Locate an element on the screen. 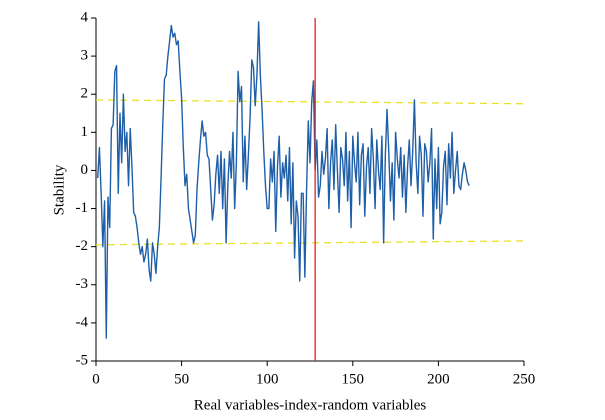 The image size is (605, 420). x-tick-label: 50 is located at coordinates (181, 379).